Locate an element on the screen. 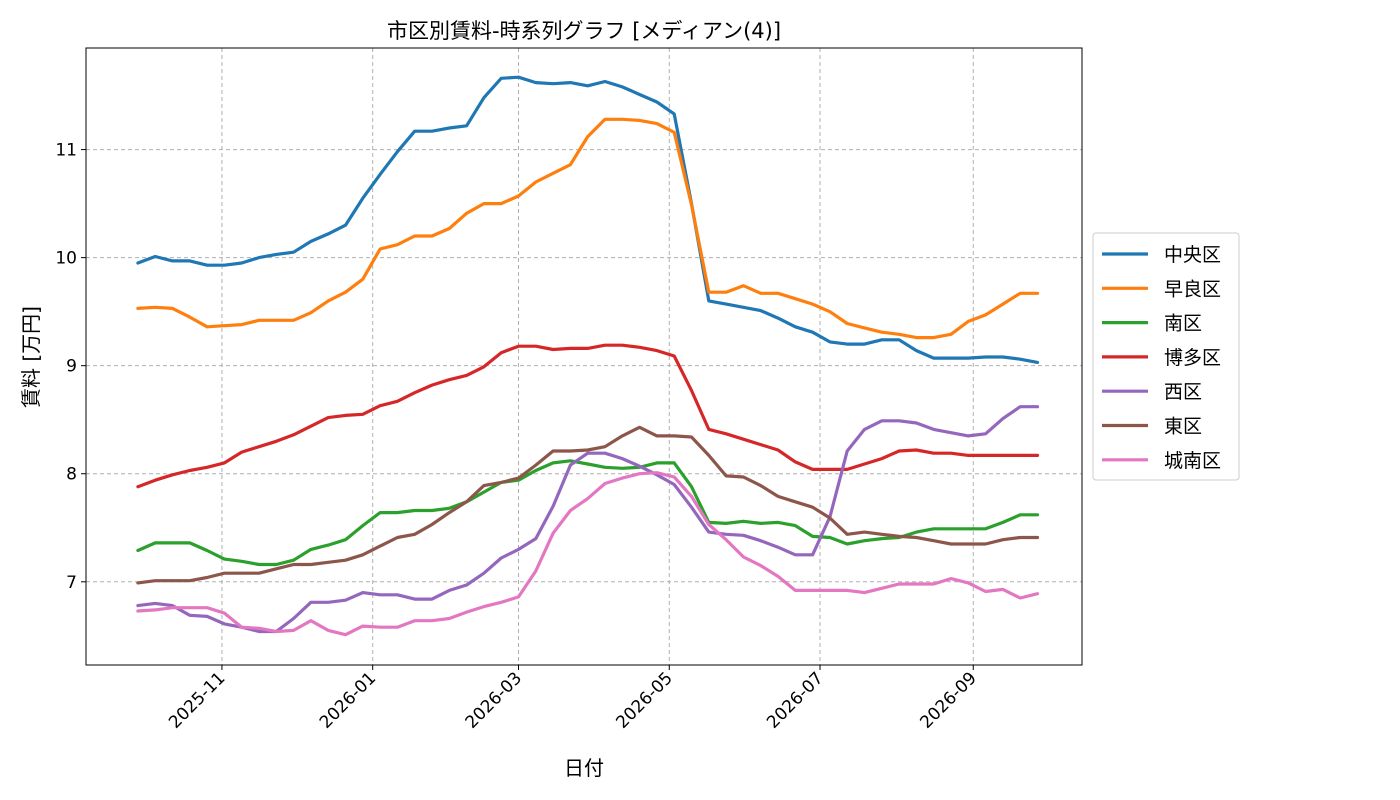 This screenshot has width=1400, height=800. legend-label: 東区 is located at coordinates (1183, 427).